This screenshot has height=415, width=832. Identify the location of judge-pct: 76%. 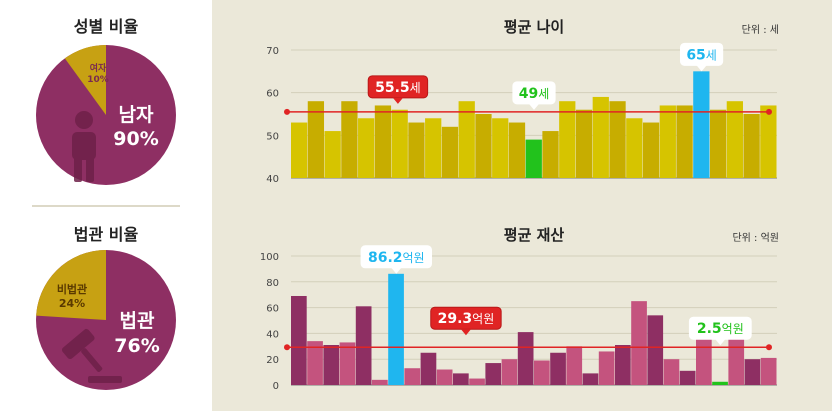
(136, 346).